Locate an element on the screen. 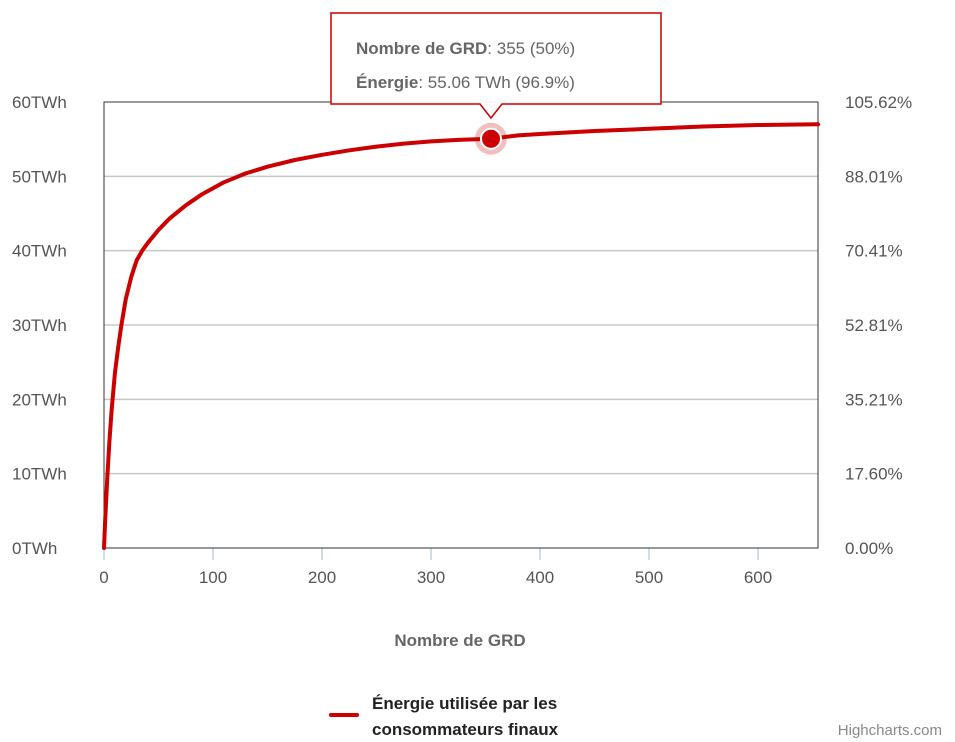  y-tick-label-left: 10TWh is located at coordinates (39, 474).